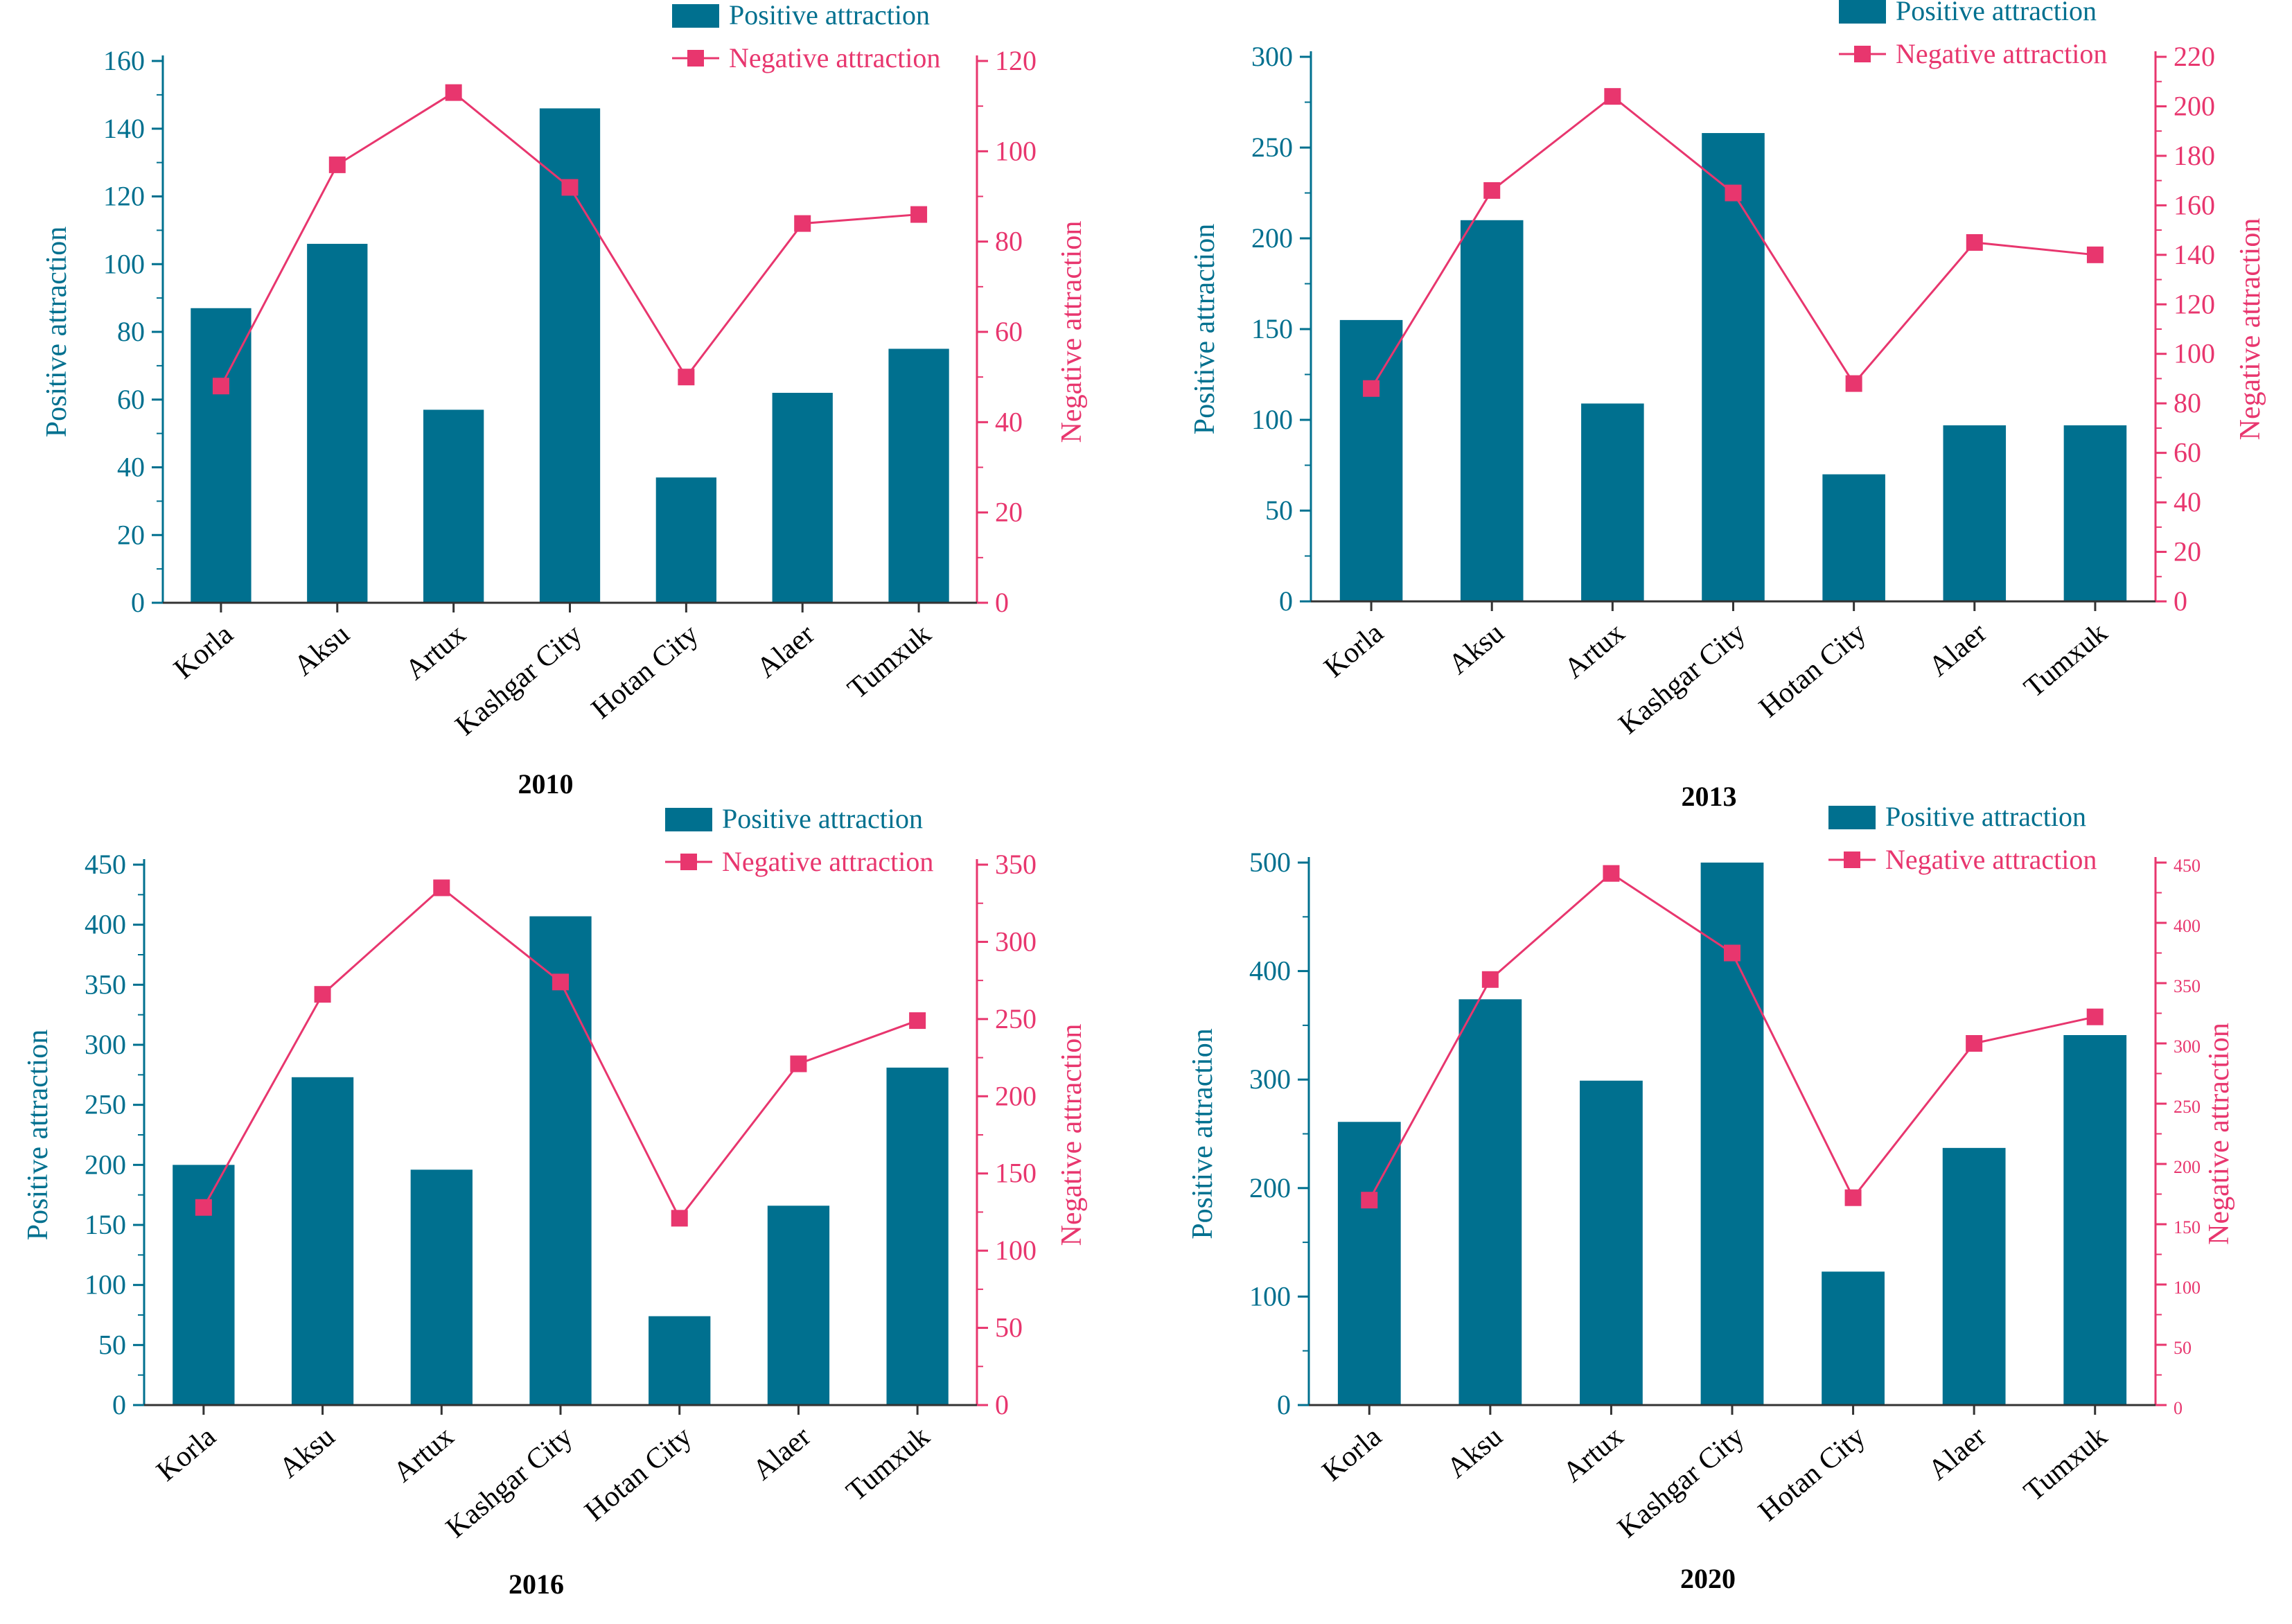 This screenshot has width=2292, height=1624. What do you see at coordinates (570, 239) in the screenshot?
I see `line-series` at bounding box center [570, 239].